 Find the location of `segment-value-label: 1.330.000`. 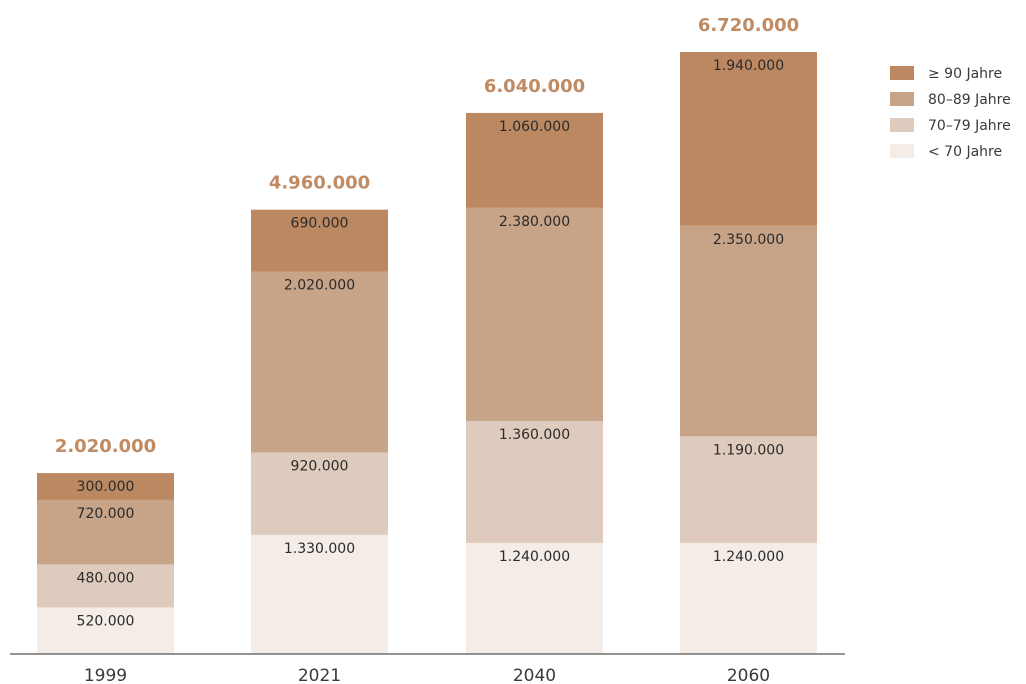

segment-value-label: 1.330.000 is located at coordinates (319, 549).